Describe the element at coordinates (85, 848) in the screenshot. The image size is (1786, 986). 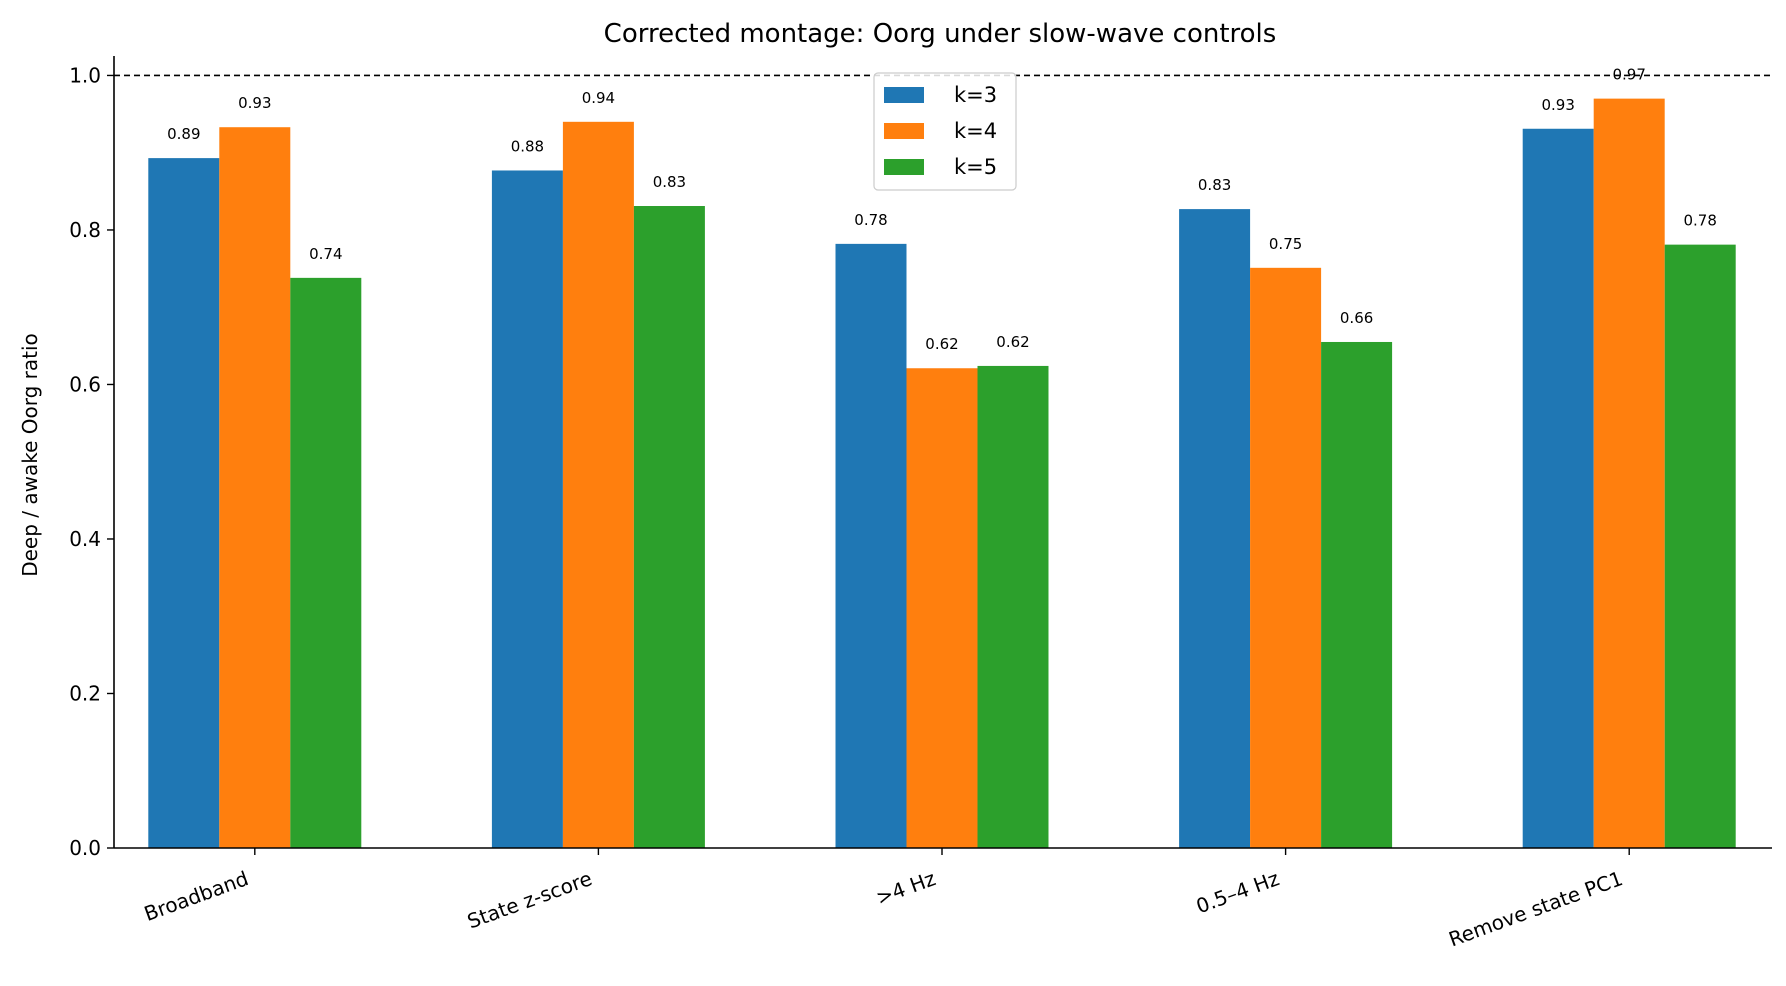
I see `y-tick-label: 0.0` at that location.